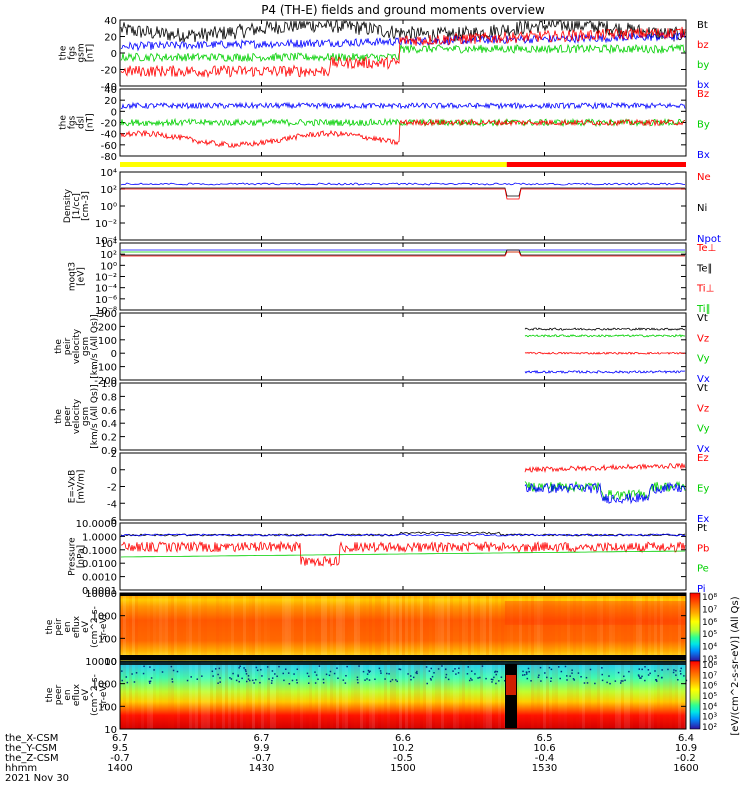  What do you see at coordinates (105, 368) in the screenshot?
I see `y-tick-label: -100` at bounding box center [105, 368].